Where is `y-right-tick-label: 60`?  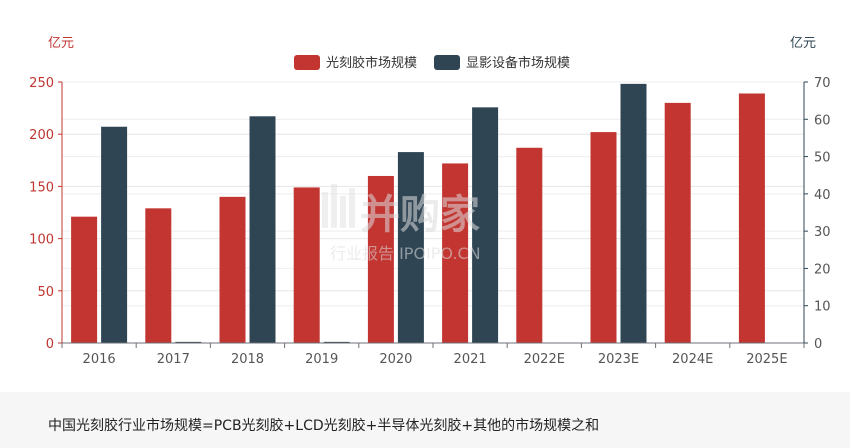 y-right-tick-label: 60 is located at coordinates (822, 120).